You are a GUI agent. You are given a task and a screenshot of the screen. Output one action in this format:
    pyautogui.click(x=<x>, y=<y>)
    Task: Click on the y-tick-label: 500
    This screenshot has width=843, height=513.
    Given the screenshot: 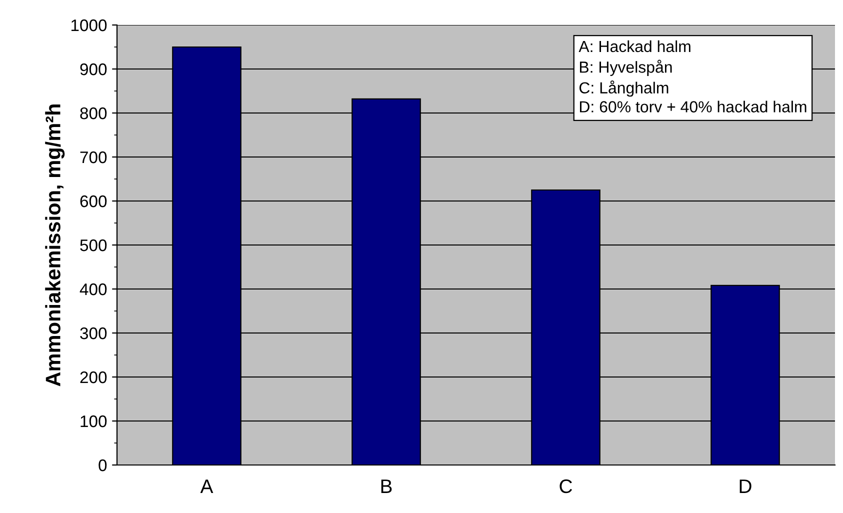 What is the action you would take?
    pyautogui.click(x=93, y=245)
    